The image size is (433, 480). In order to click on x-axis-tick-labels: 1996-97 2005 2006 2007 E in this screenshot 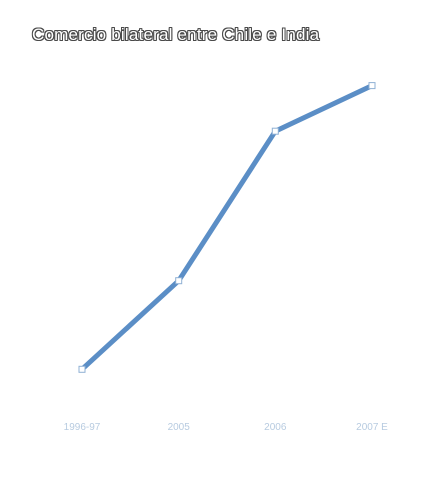, I will do `click(226, 427)`.